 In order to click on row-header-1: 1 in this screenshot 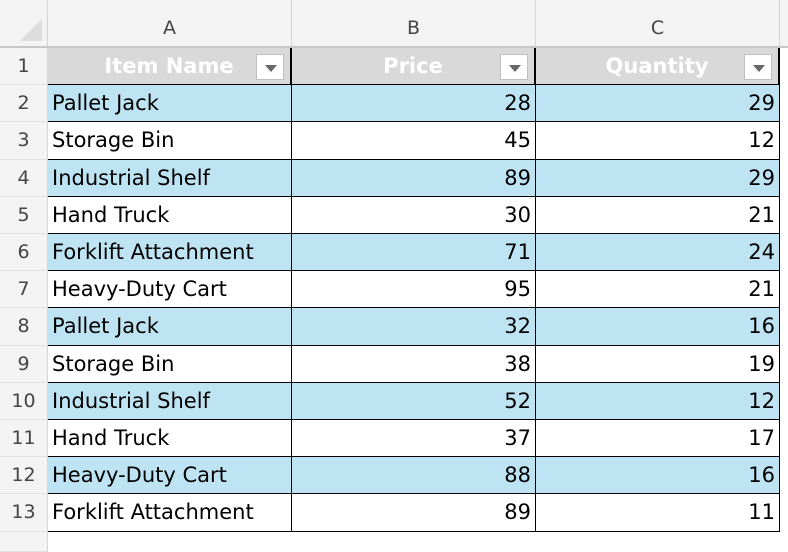, I will do `click(24, 67)`.